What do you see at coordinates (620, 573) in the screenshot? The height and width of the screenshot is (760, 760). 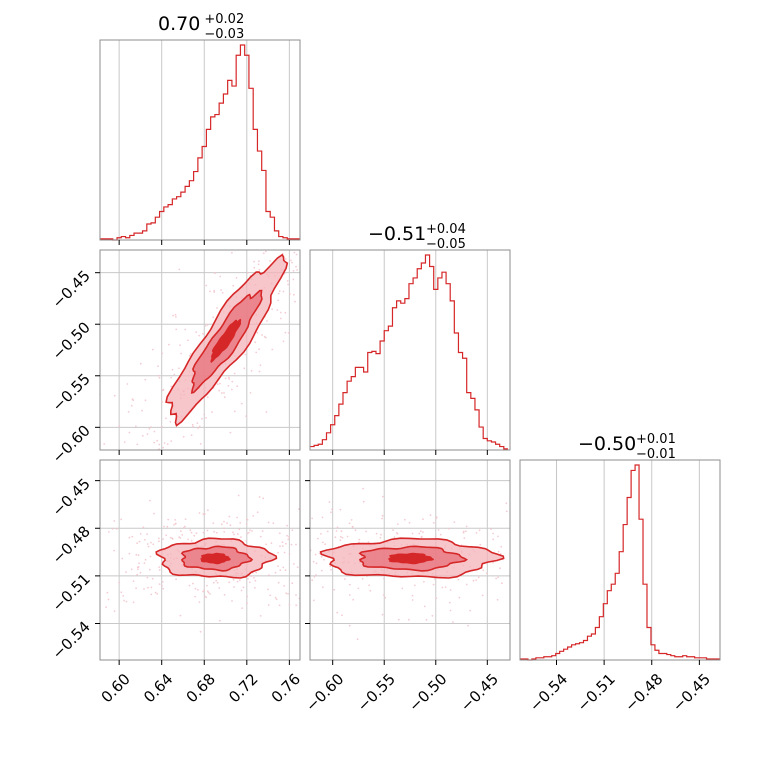 I see `histogram-panel-2: −0.54 −0.51 −0.48 −0.45 −0.50 +0.01−0.01` at bounding box center [620, 573].